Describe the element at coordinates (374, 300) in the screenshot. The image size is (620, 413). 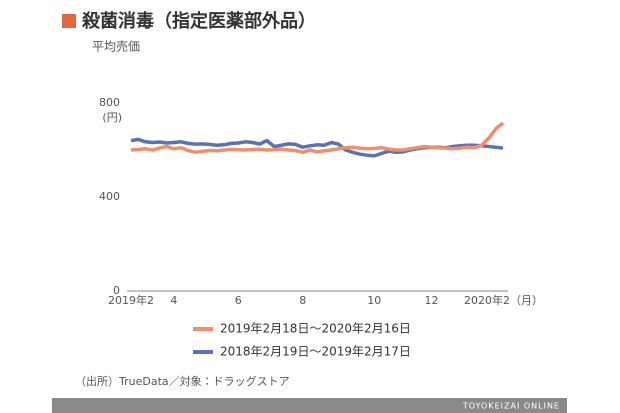
I see `x-tick-label: 10` at that location.